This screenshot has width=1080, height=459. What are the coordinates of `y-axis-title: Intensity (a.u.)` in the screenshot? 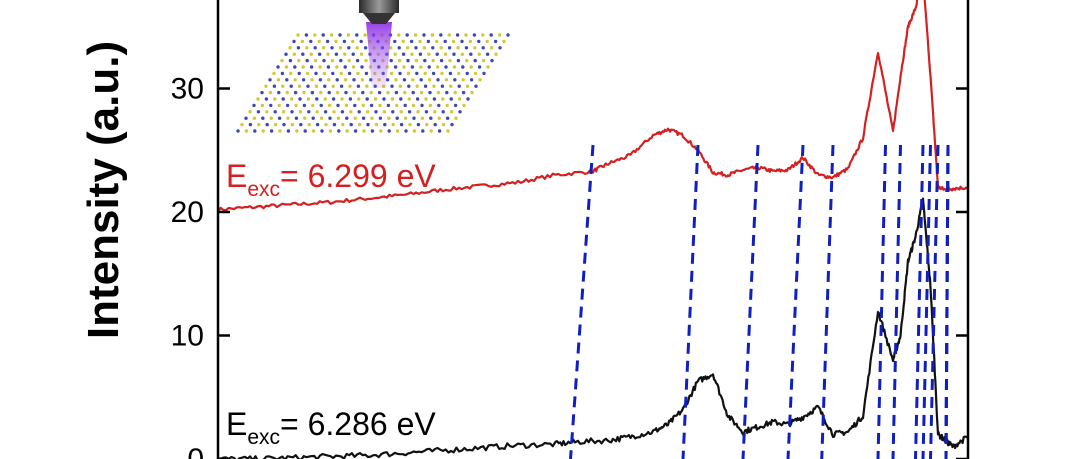 It's located at (103, 190).